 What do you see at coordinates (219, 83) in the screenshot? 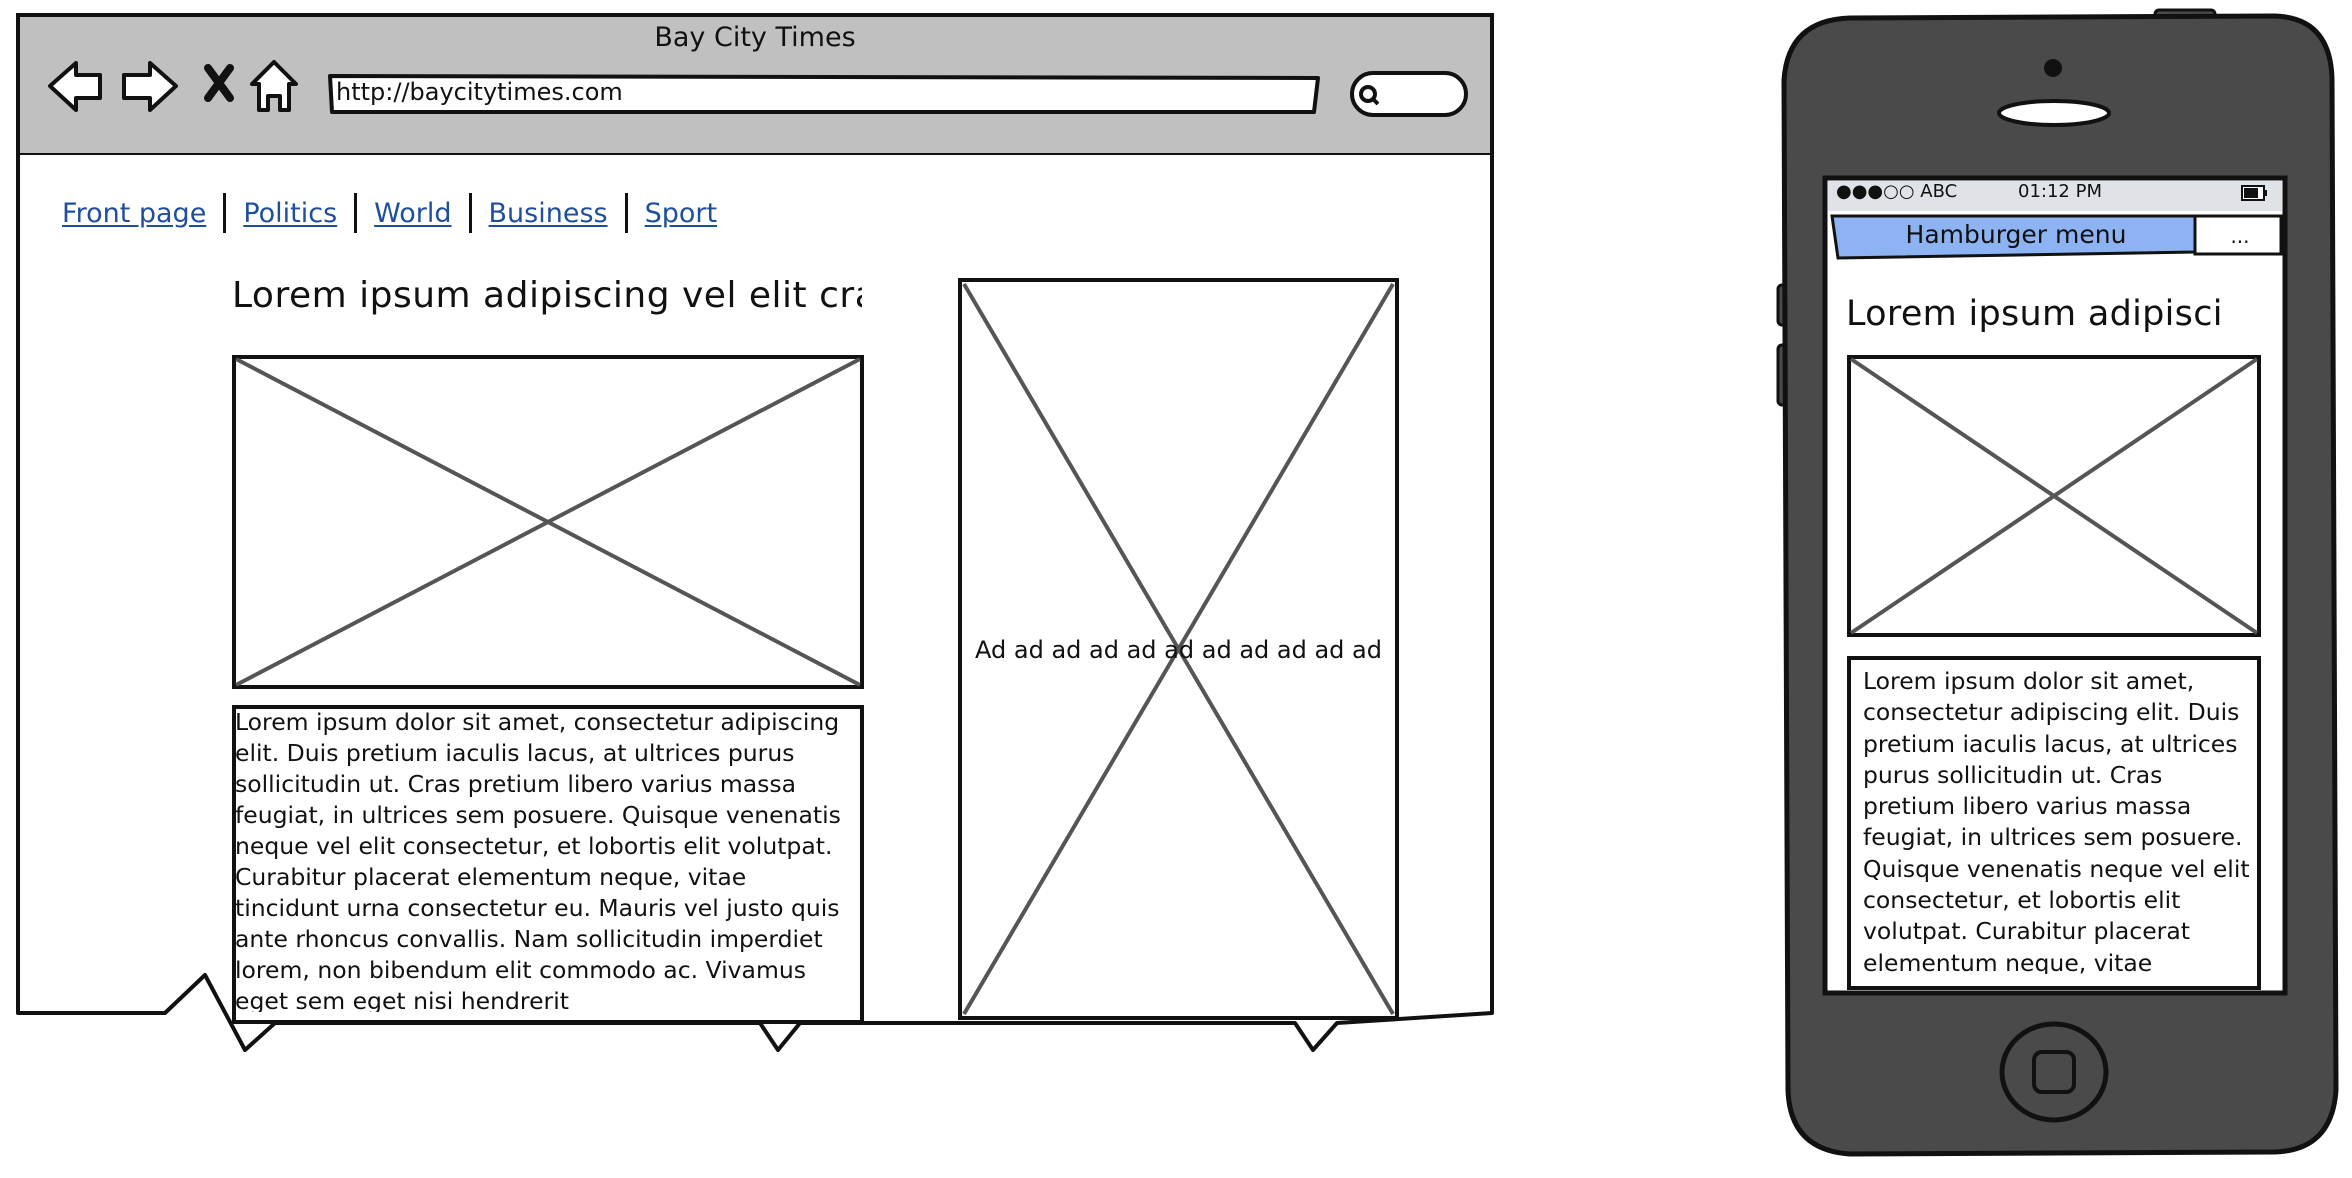
I see `stop-icon` at bounding box center [219, 83].